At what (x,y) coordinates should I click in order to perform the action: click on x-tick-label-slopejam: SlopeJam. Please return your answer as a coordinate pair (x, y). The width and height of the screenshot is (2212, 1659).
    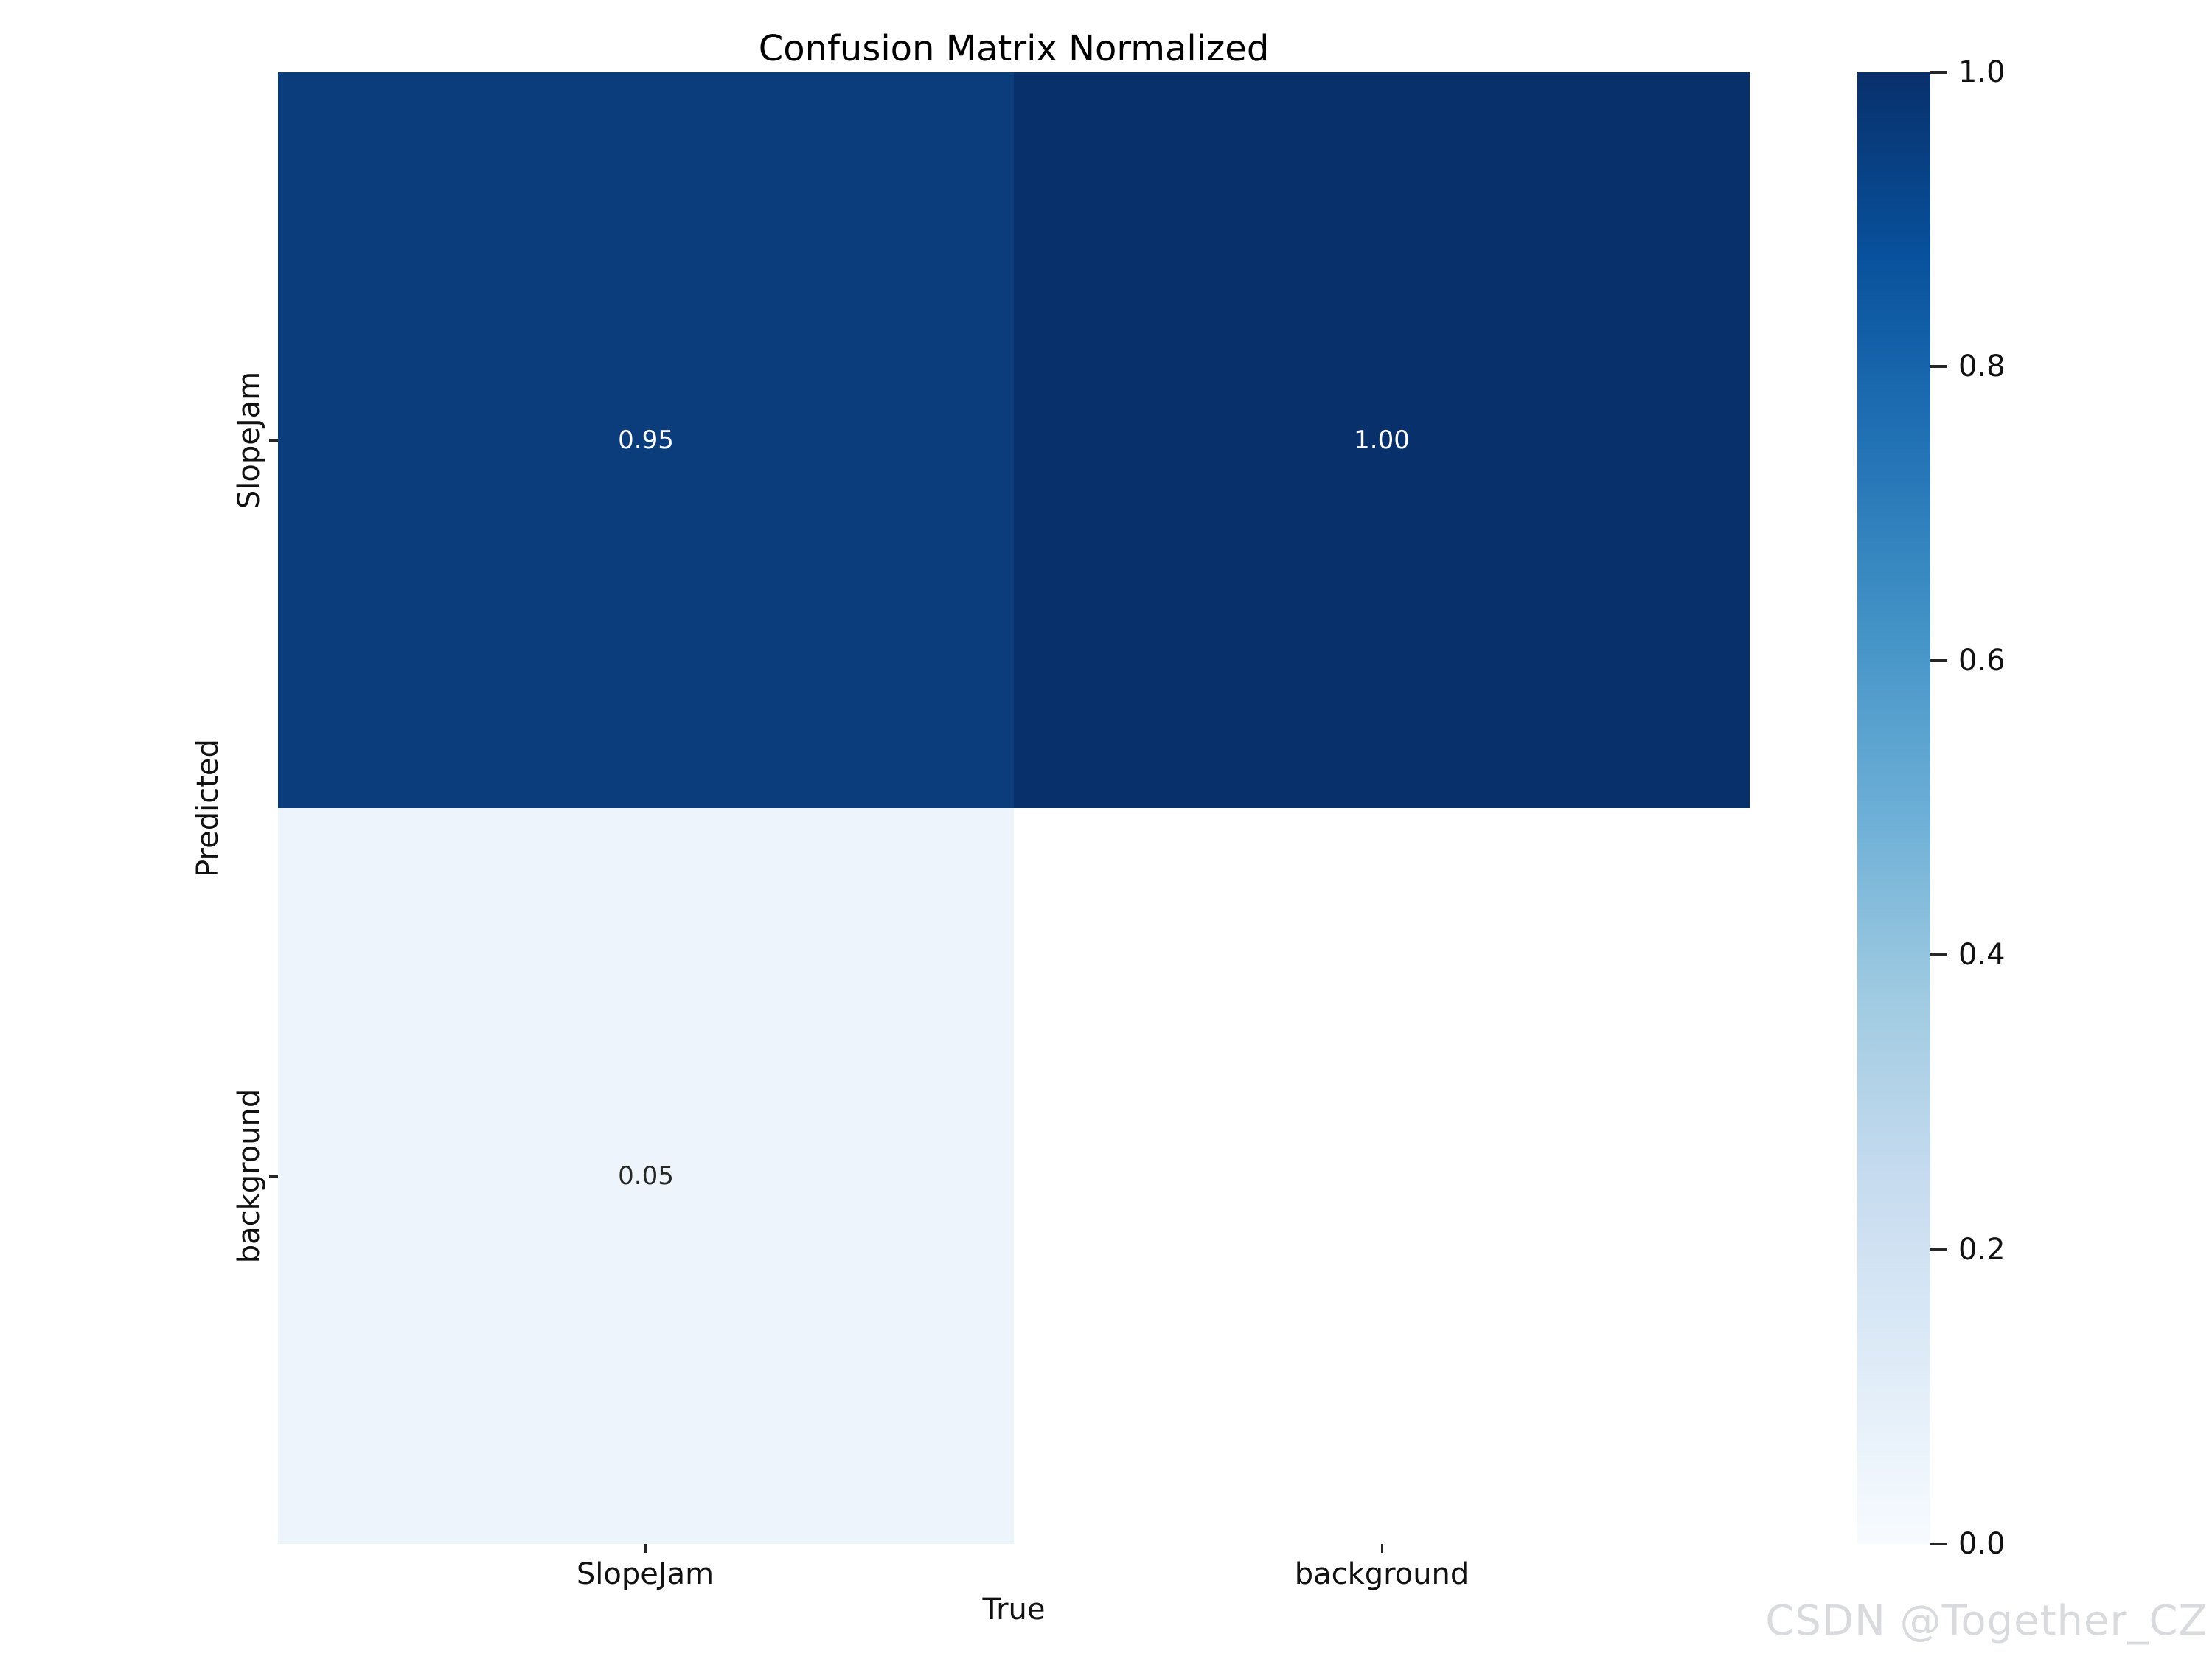
    Looking at the image, I should click on (645, 1574).